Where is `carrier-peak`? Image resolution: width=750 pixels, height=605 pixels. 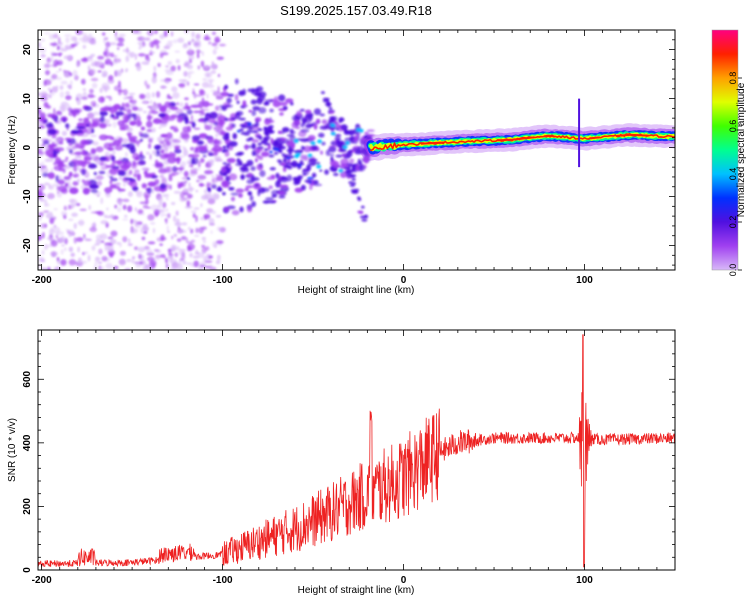 carrier-peak is located at coordinates (433, 143).